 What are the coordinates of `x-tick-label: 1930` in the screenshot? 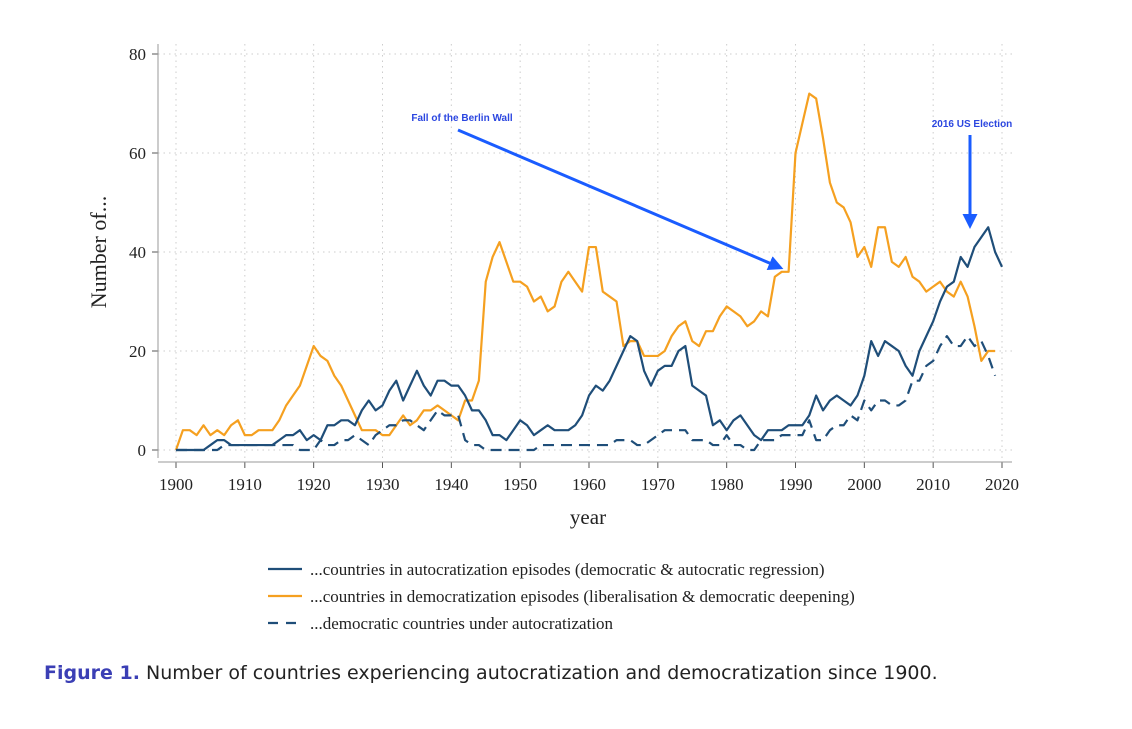 It's located at (383, 484).